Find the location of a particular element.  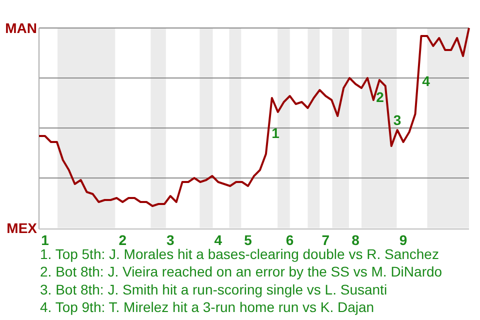

x-tick-label: 3 is located at coordinates (170, 240).